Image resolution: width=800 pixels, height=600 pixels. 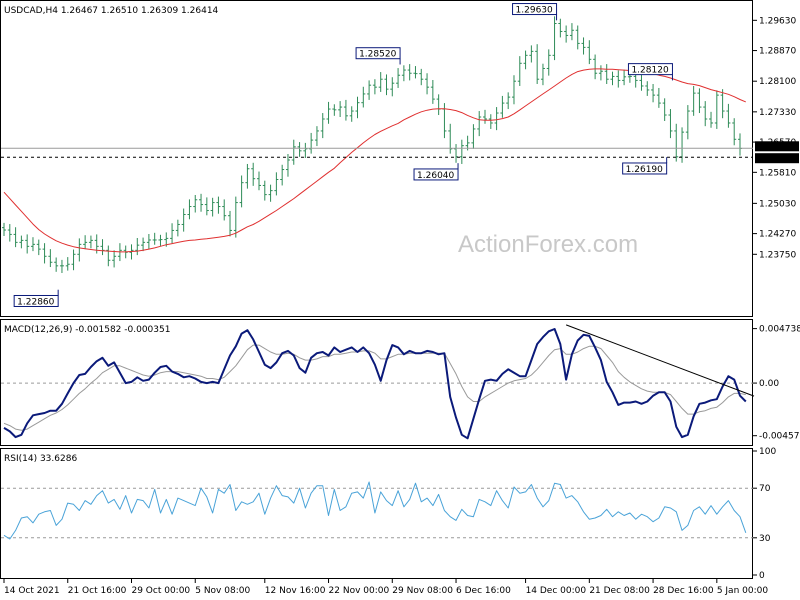 I want to click on x-tick-label: 5 Nov 08:00, so click(x=222, y=591).